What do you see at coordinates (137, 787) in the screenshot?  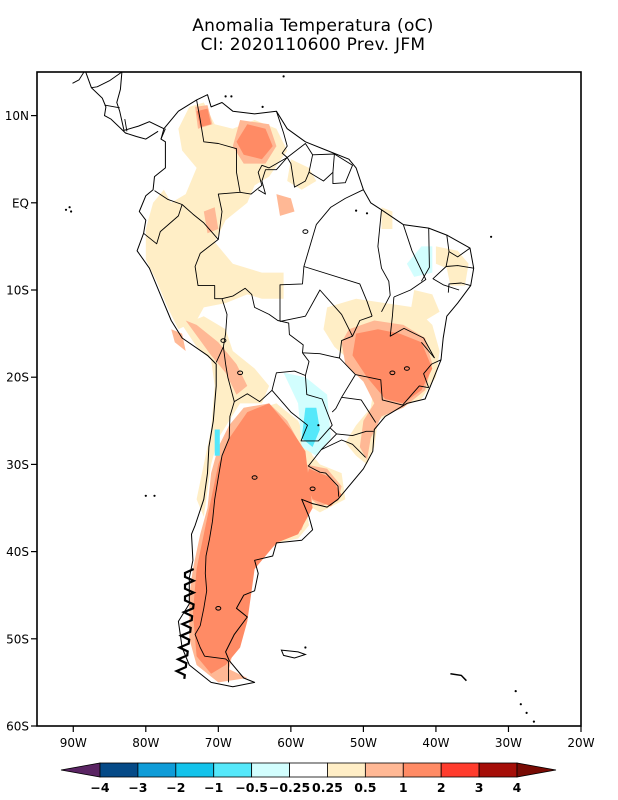 I see `colorbar-label: −3` at bounding box center [137, 787].